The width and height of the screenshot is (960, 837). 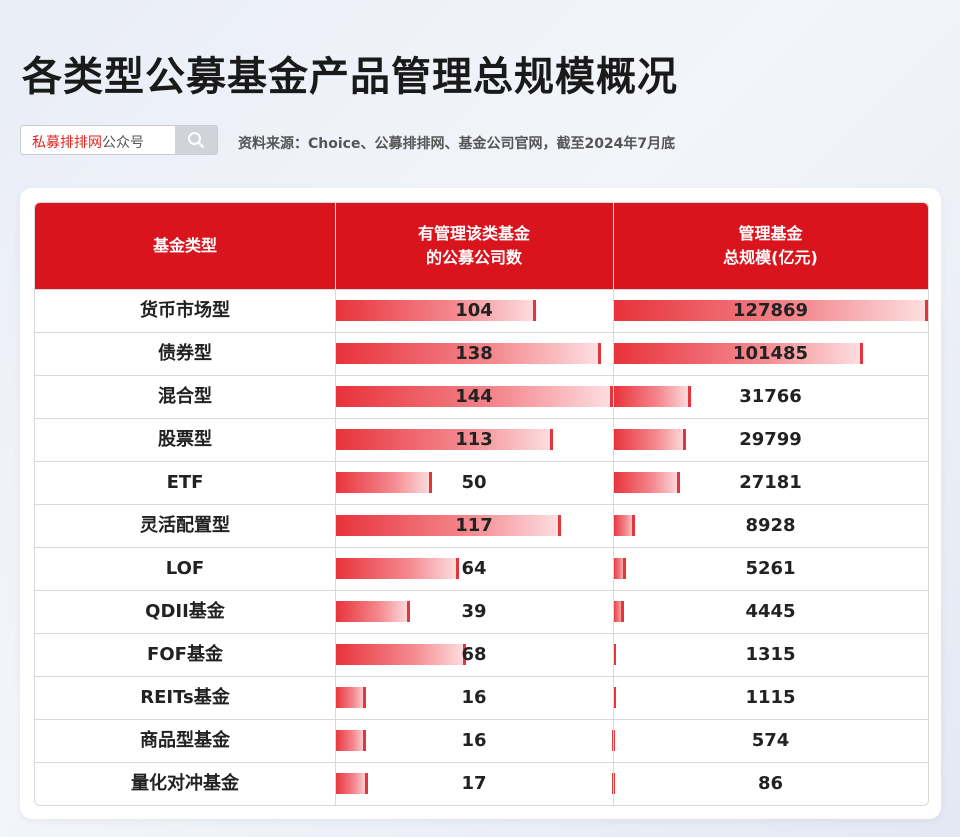 I want to click on total-scale-value: 127869, so click(x=770, y=310).